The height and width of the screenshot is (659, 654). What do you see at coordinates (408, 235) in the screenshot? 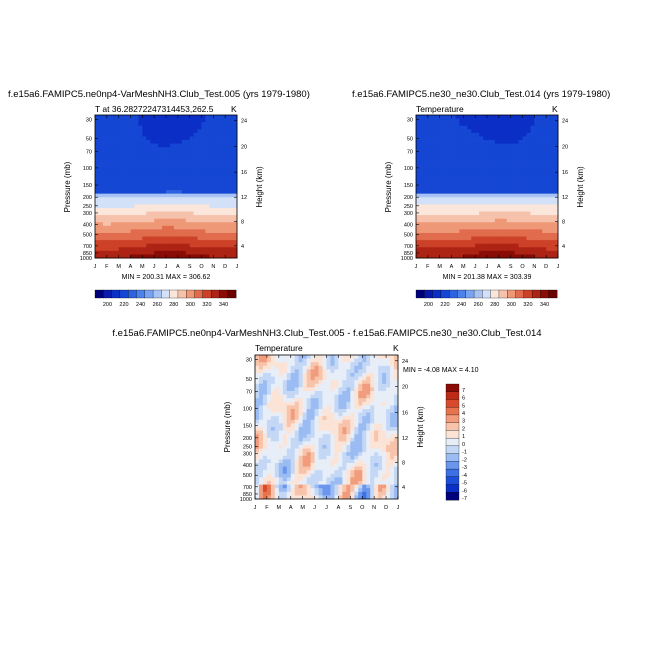
I see `y-tick-label: 500` at bounding box center [408, 235].